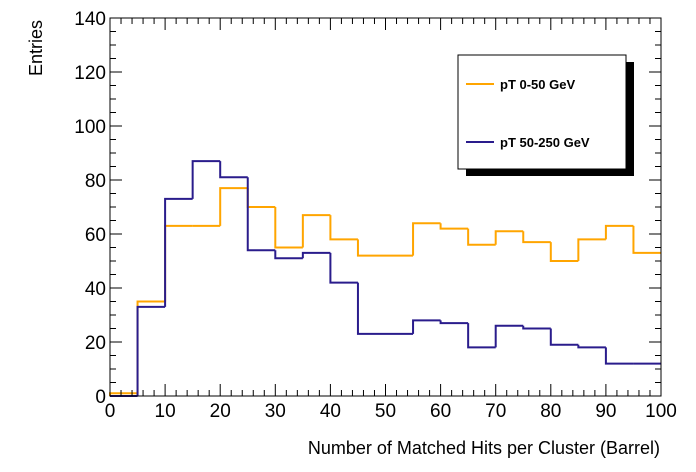 The height and width of the screenshot is (472, 696). What do you see at coordinates (545, 142) in the screenshot?
I see `legend-label-pt-50-250: pT 50-250 GeV` at bounding box center [545, 142].